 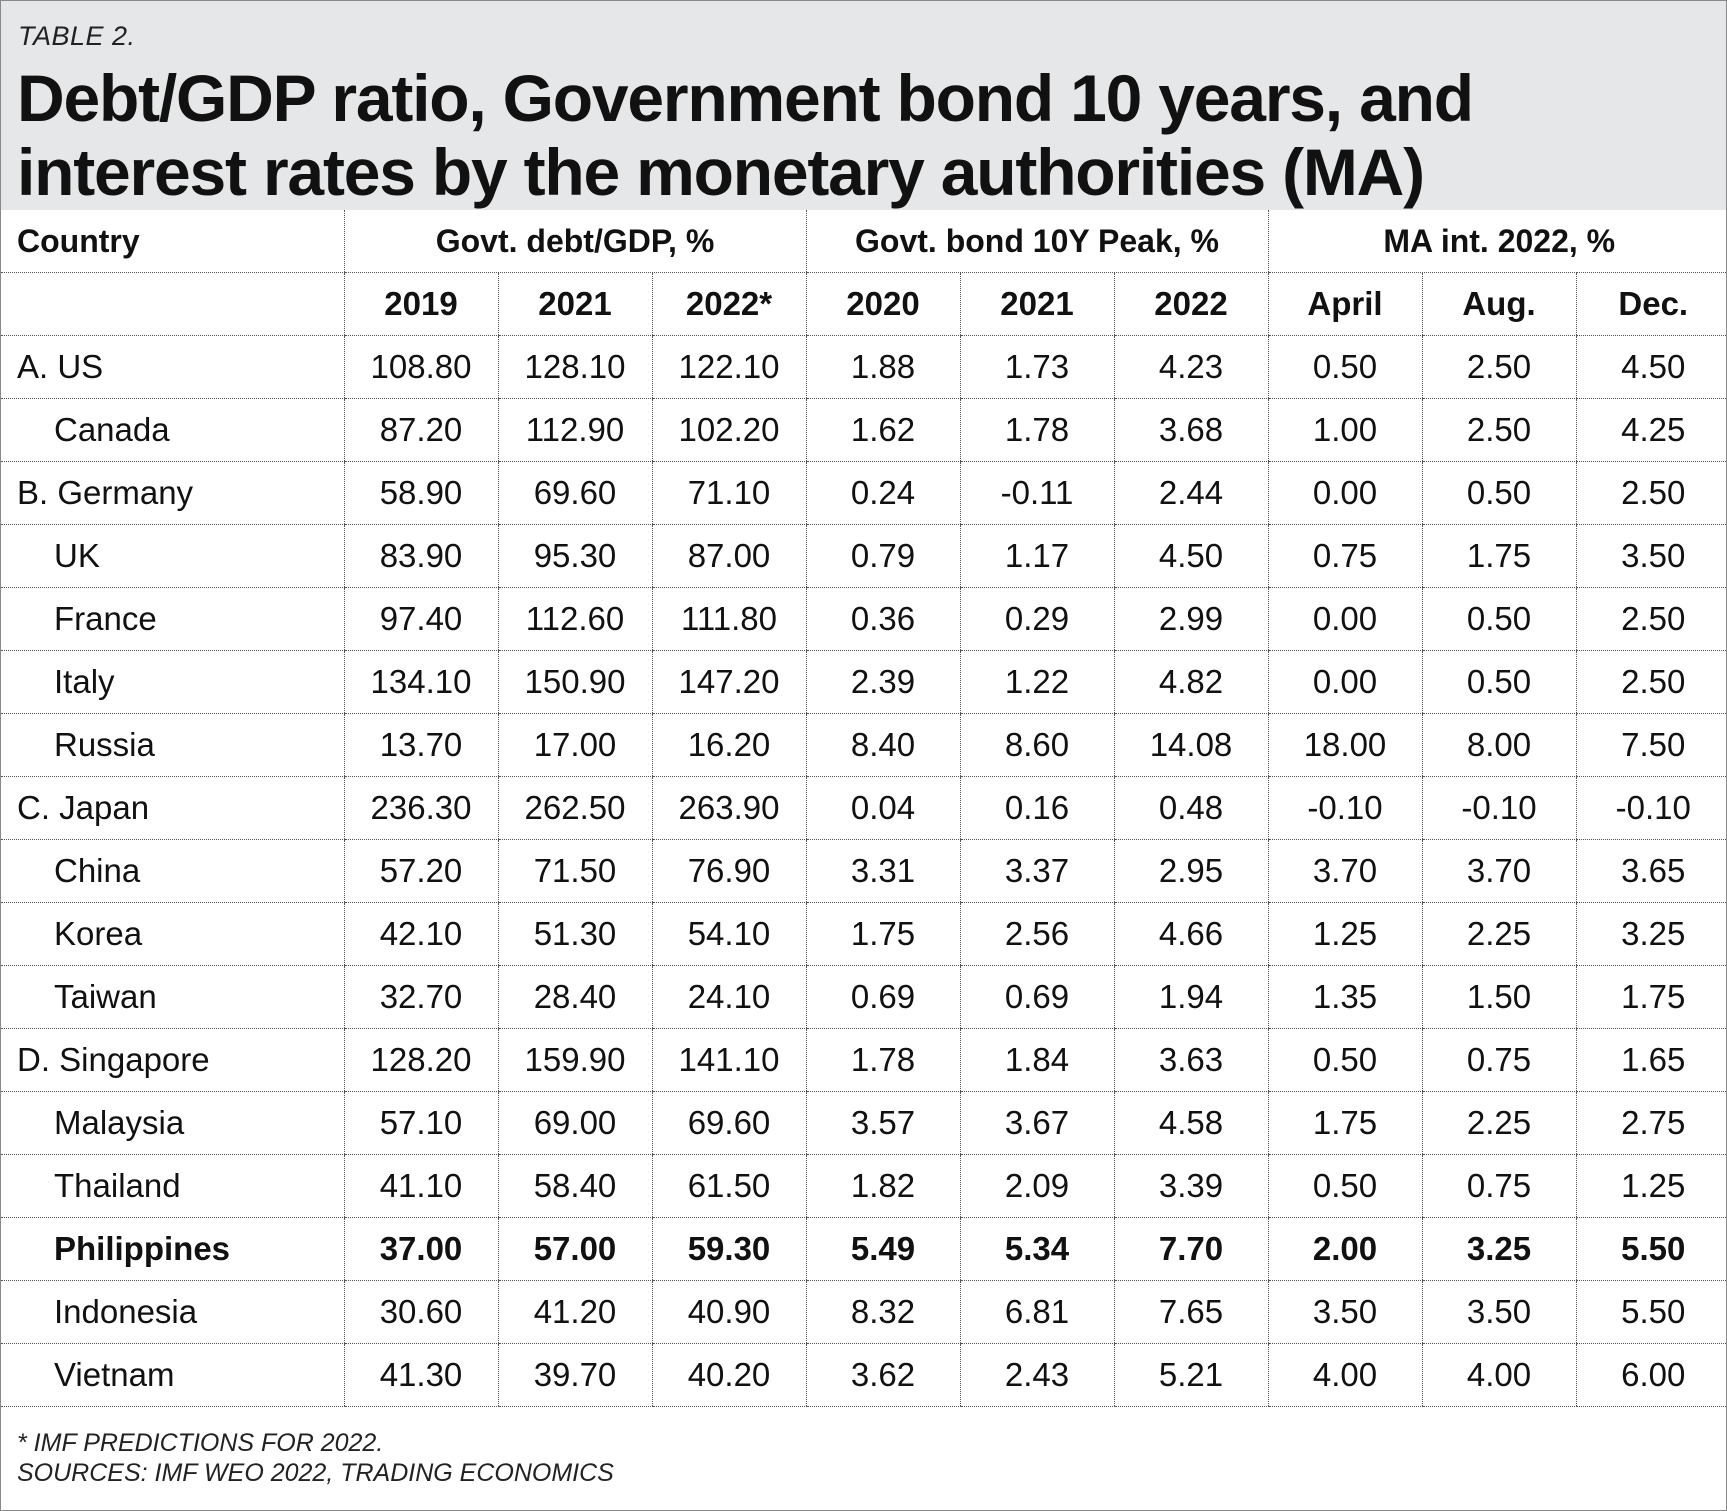 I want to click on value-cell: 32.70, so click(x=420, y=997).